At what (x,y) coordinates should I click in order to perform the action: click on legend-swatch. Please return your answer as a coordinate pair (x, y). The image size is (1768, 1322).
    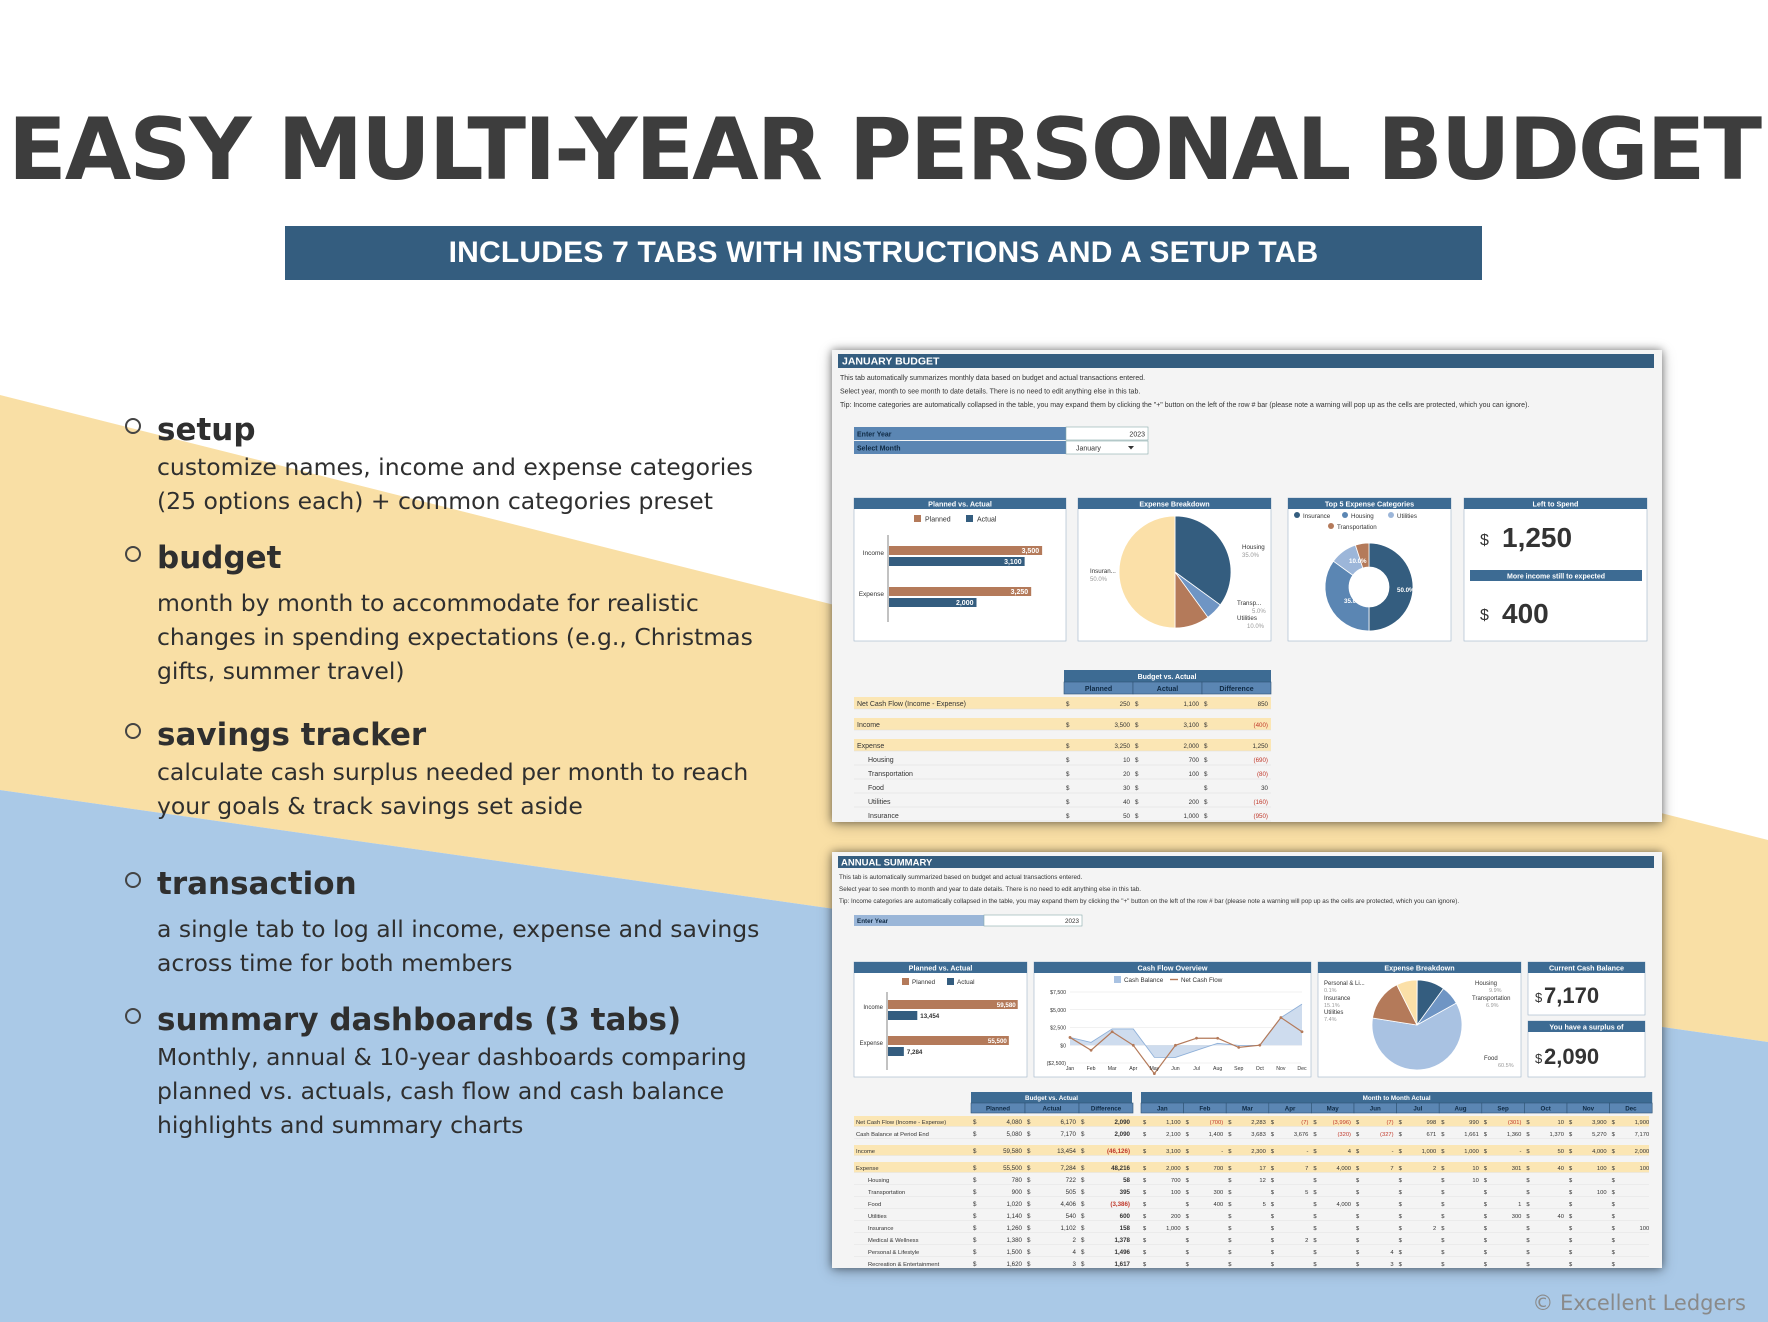
    Looking at the image, I should click on (1331, 526).